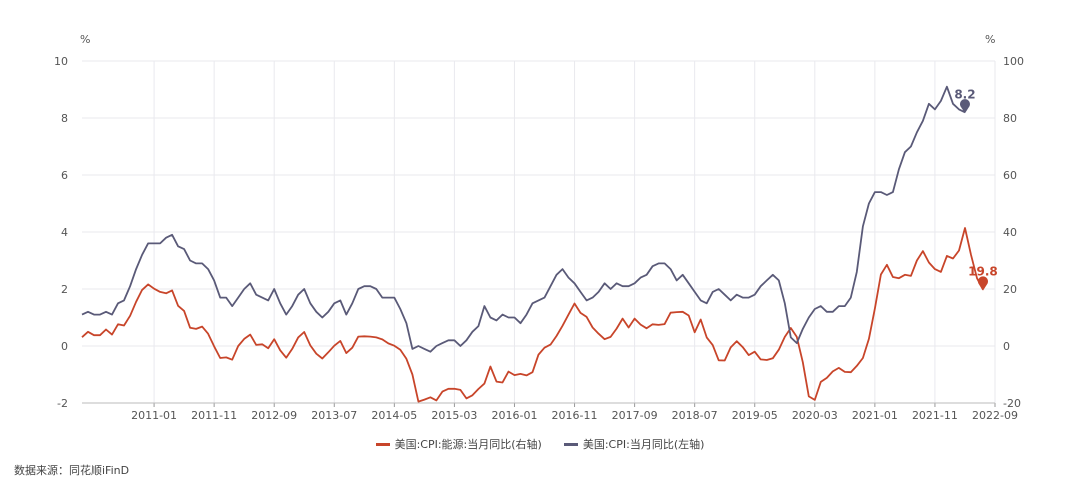  I want to click on left-tick-label: 6, so click(64, 175).